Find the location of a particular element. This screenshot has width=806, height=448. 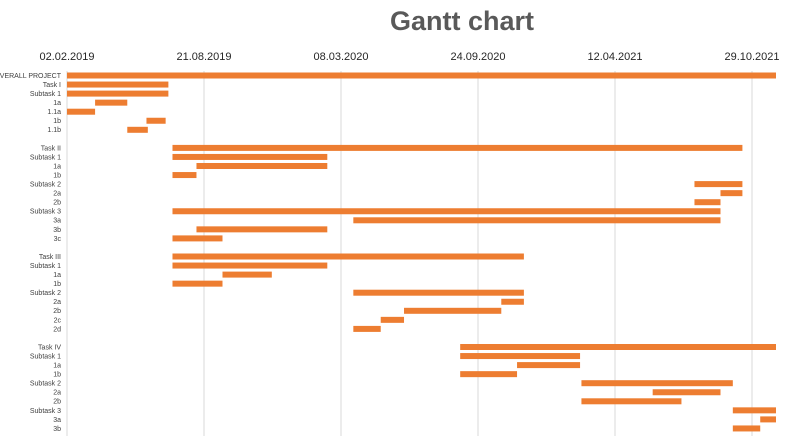

category-label: Task I is located at coordinates (52, 85).